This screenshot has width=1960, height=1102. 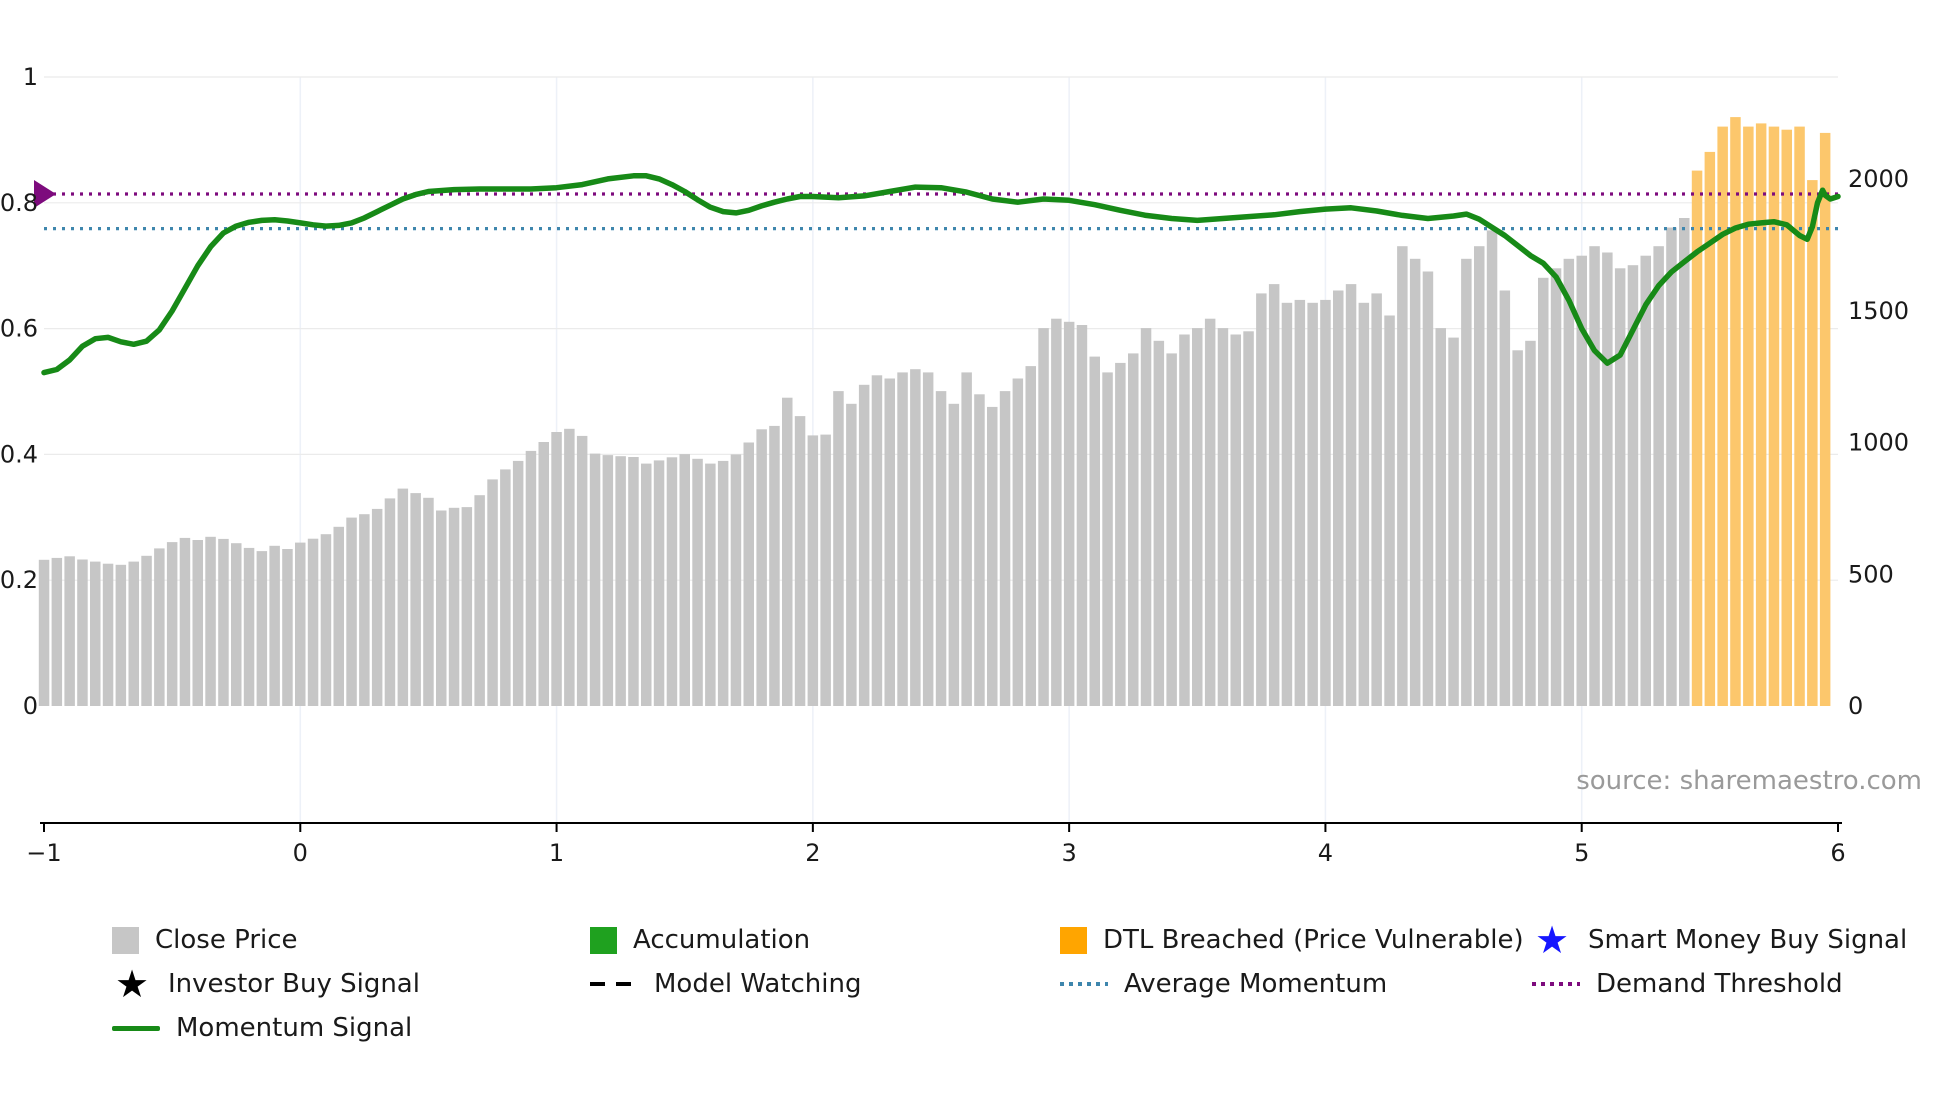 What do you see at coordinates (1871, 574) in the screenshot?
I see `svg-text: 500` at bounding box center [1871, 574].